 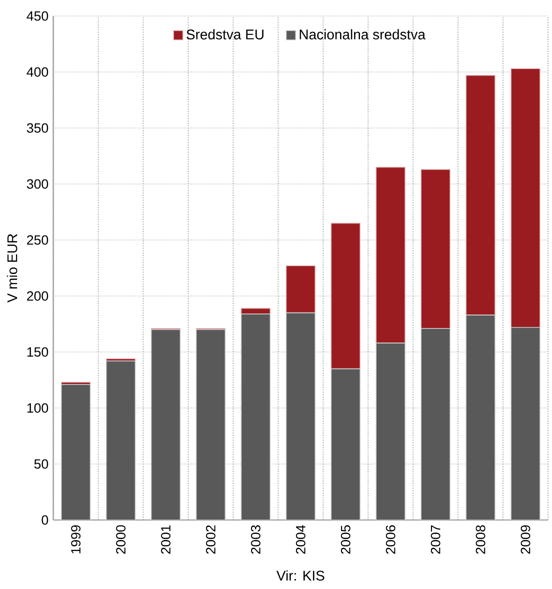 I want to click on y-tick-label: 100, so click(x=37, y=408).